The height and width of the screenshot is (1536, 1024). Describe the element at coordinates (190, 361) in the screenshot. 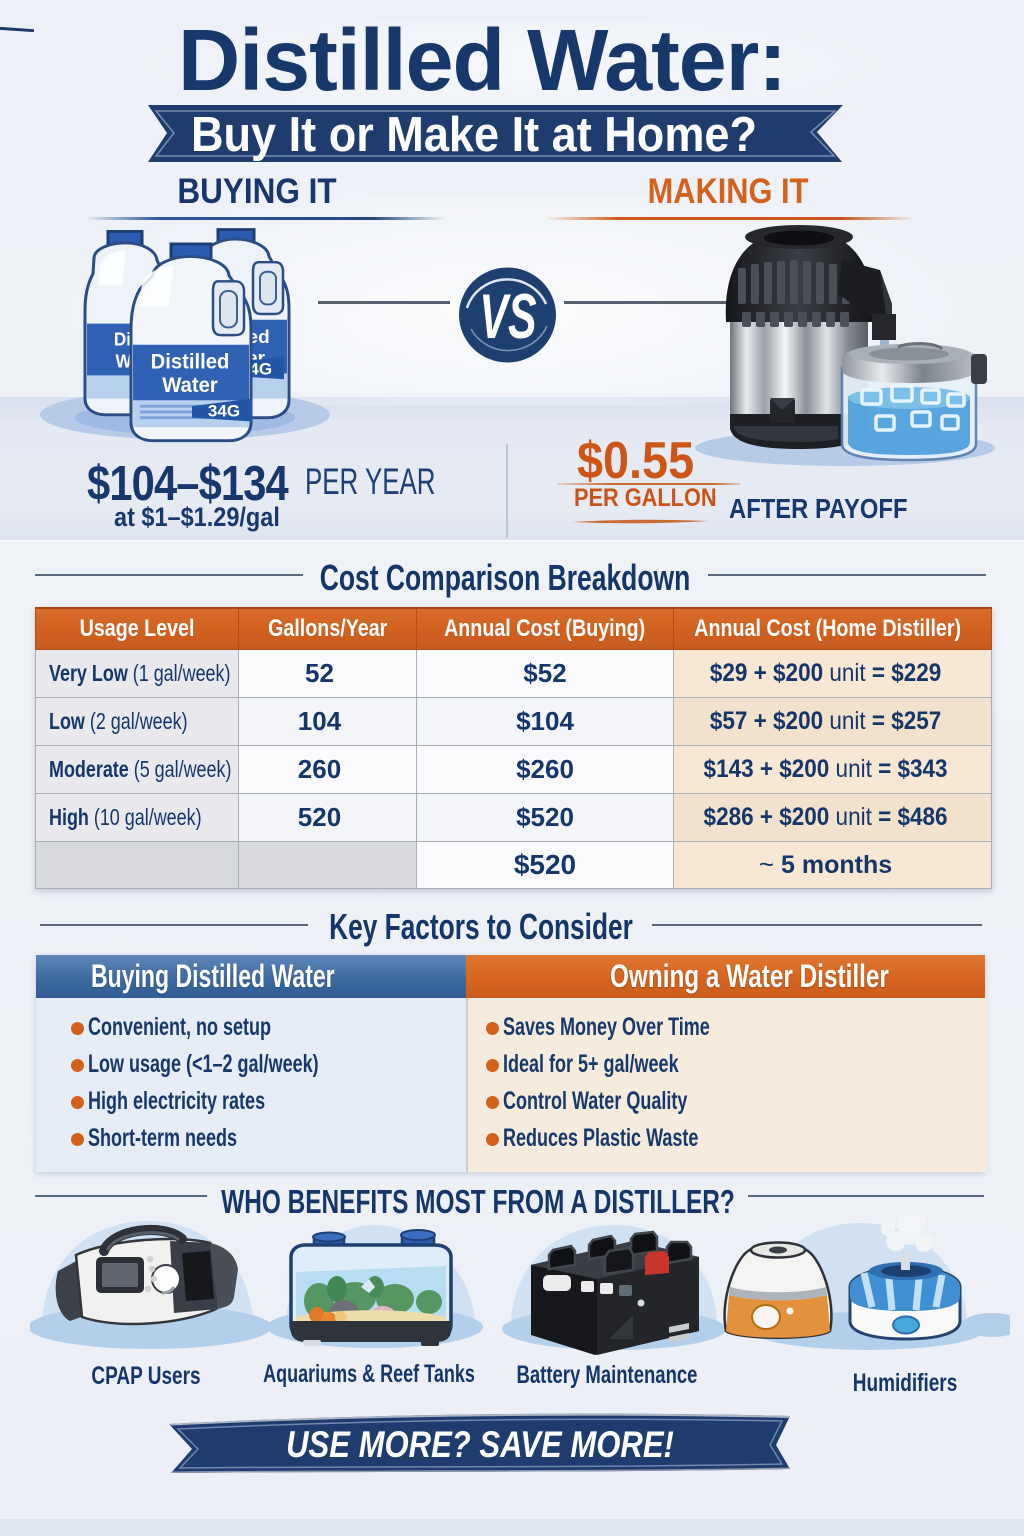

I see `svg-text: Distilled` at that location.